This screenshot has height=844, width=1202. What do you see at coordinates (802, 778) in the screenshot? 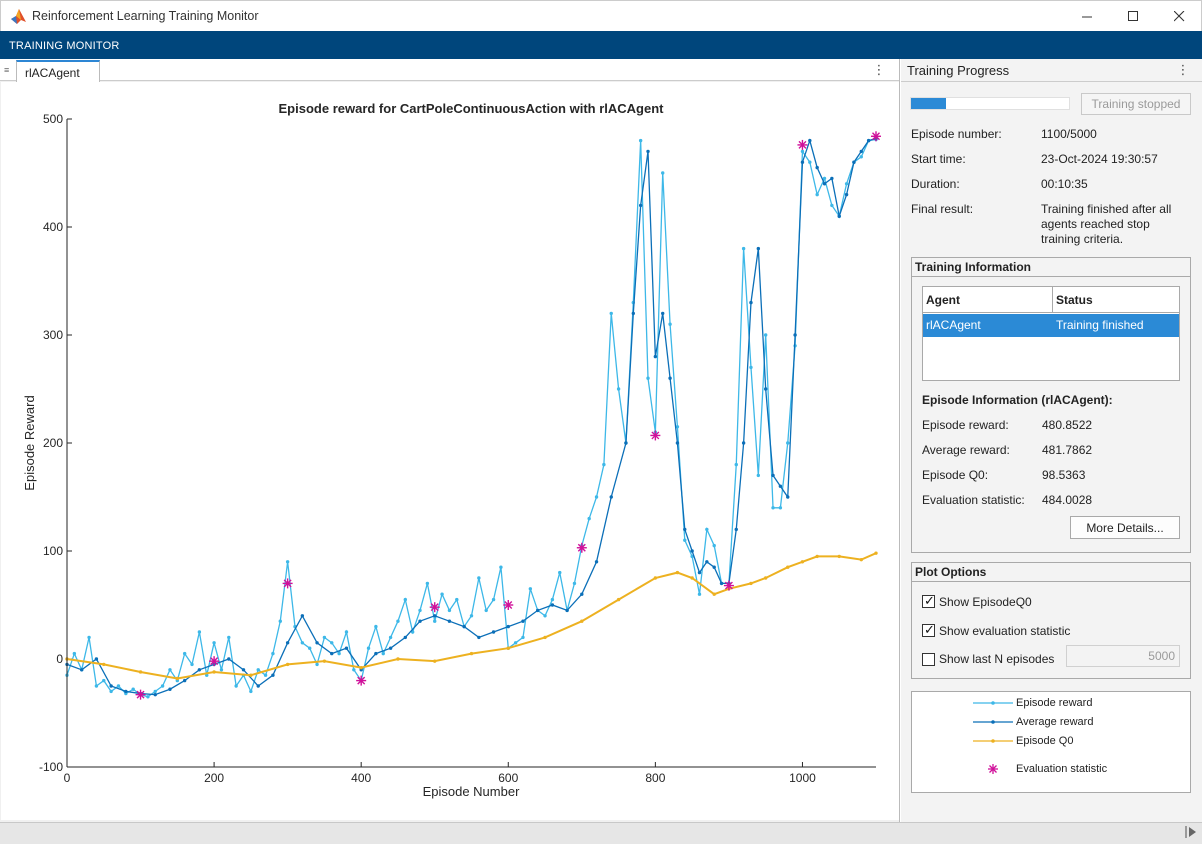
I see `x-tick-label: 1000` at bounding box center [802, 778].